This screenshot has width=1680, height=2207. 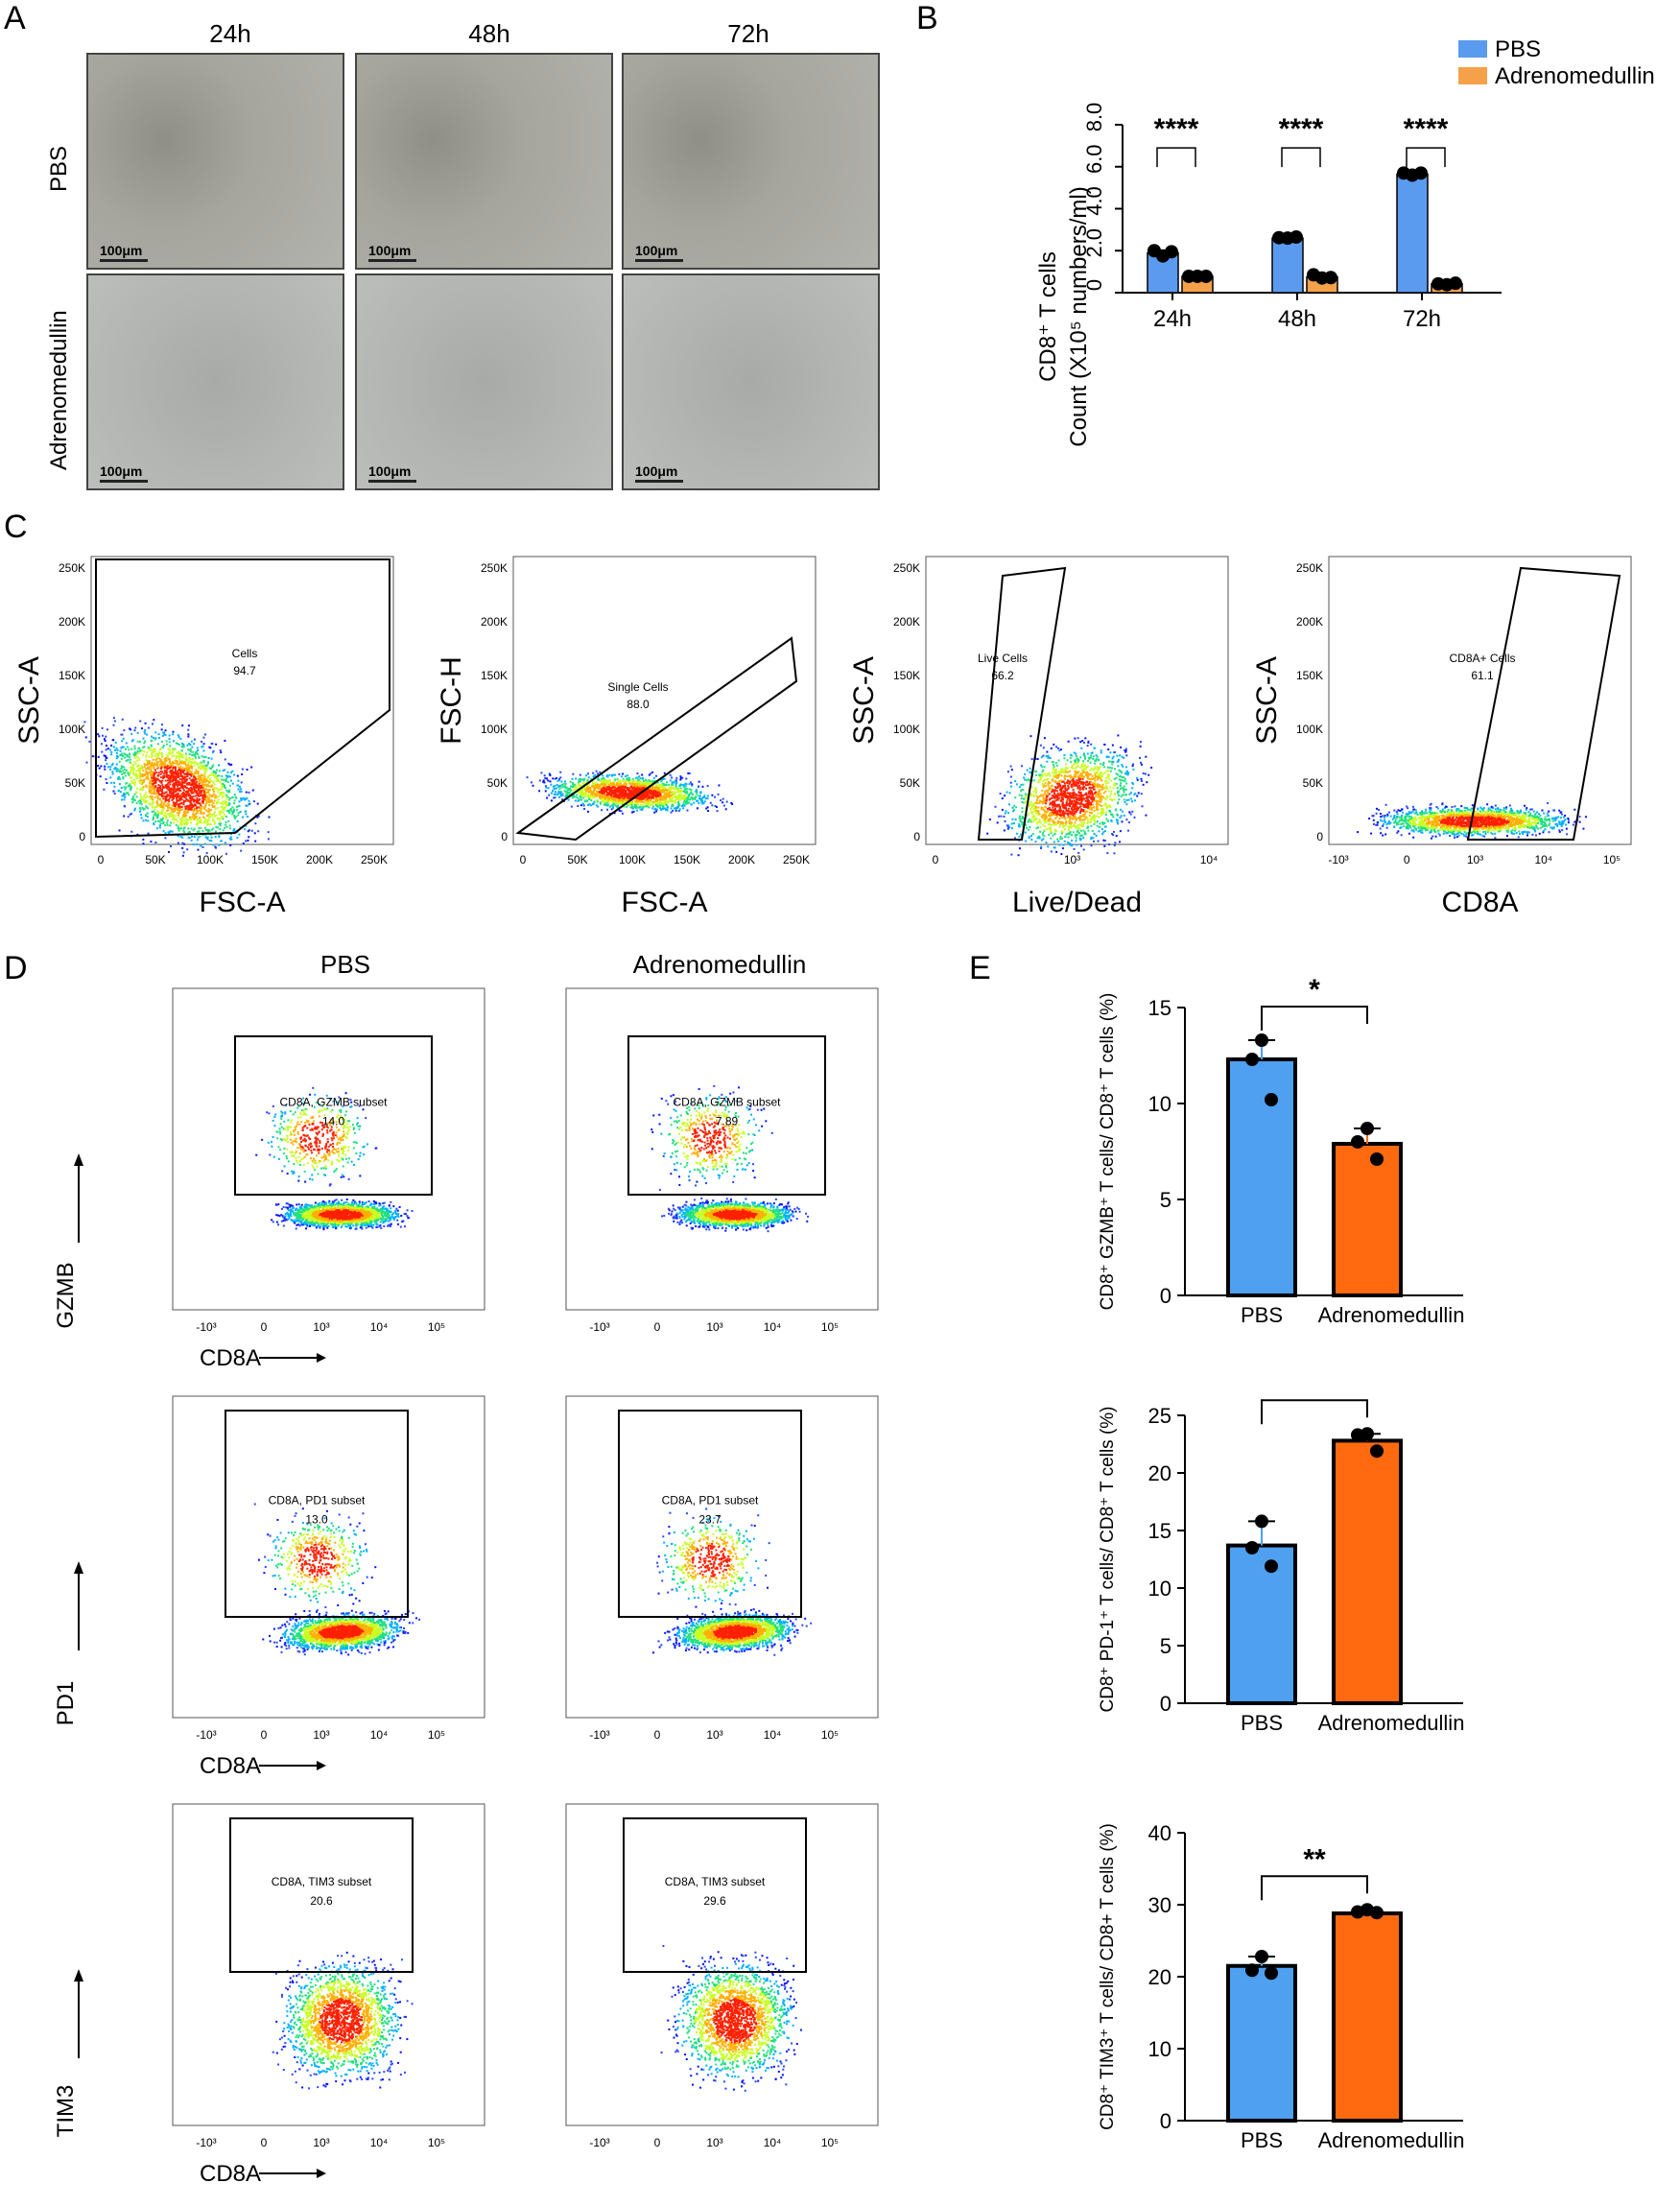 What do you see at coordinates (1160, 1531) in the screenshot?
I see `y-tick-label: 15` at bounding box center [1160, 1531].